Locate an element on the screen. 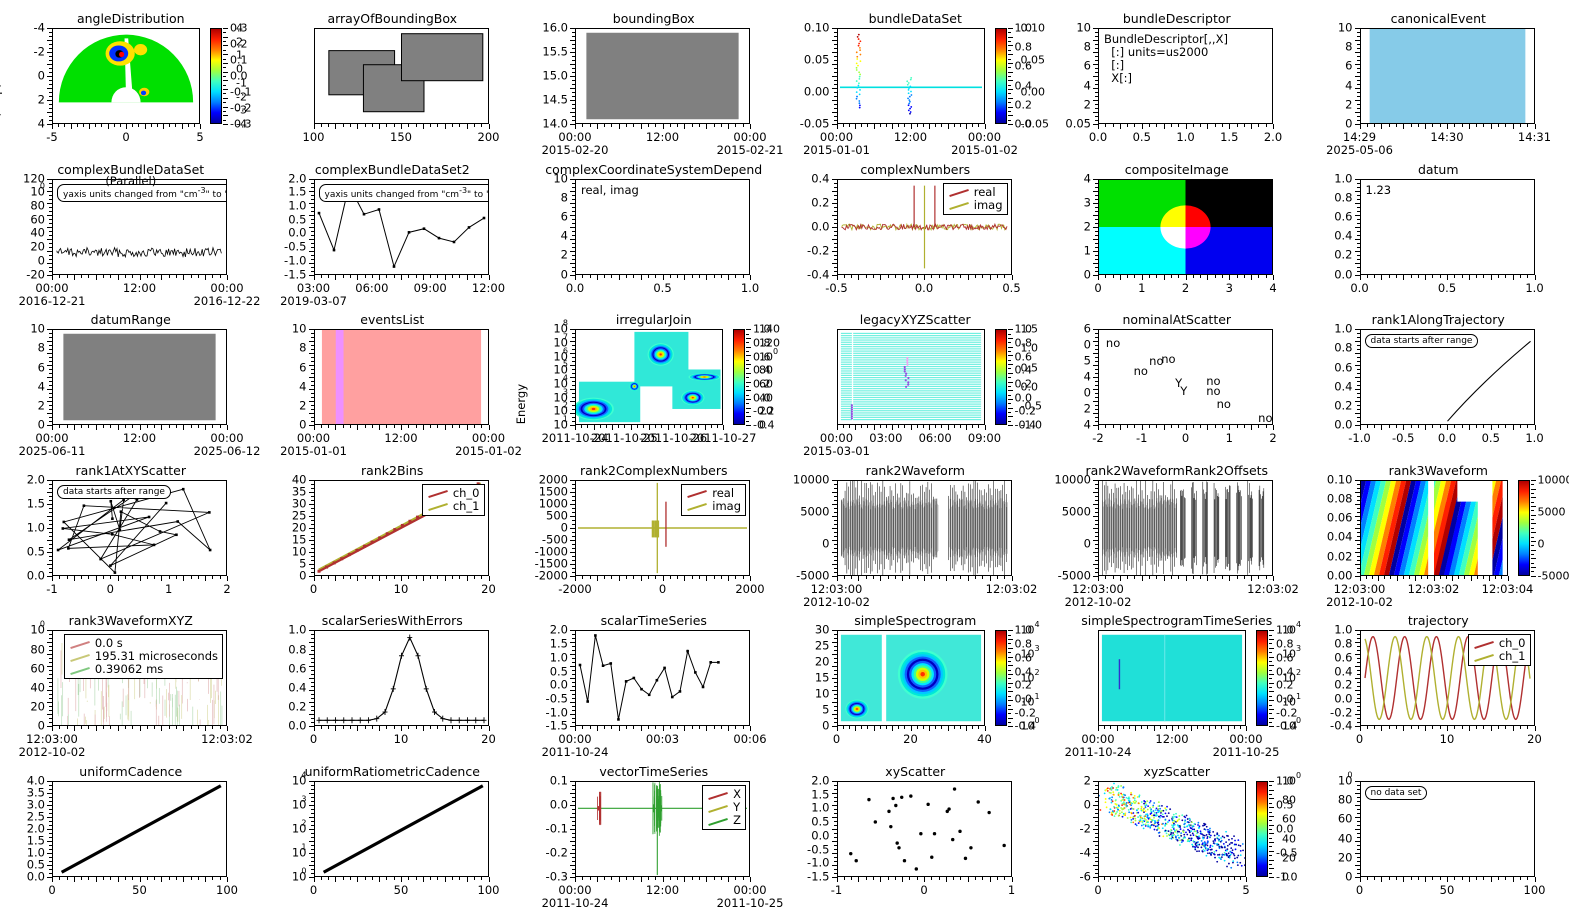 The width and height of the screenshot is (1569, 911). y-tick-label: 3 is located at coordinates (1087, 203).